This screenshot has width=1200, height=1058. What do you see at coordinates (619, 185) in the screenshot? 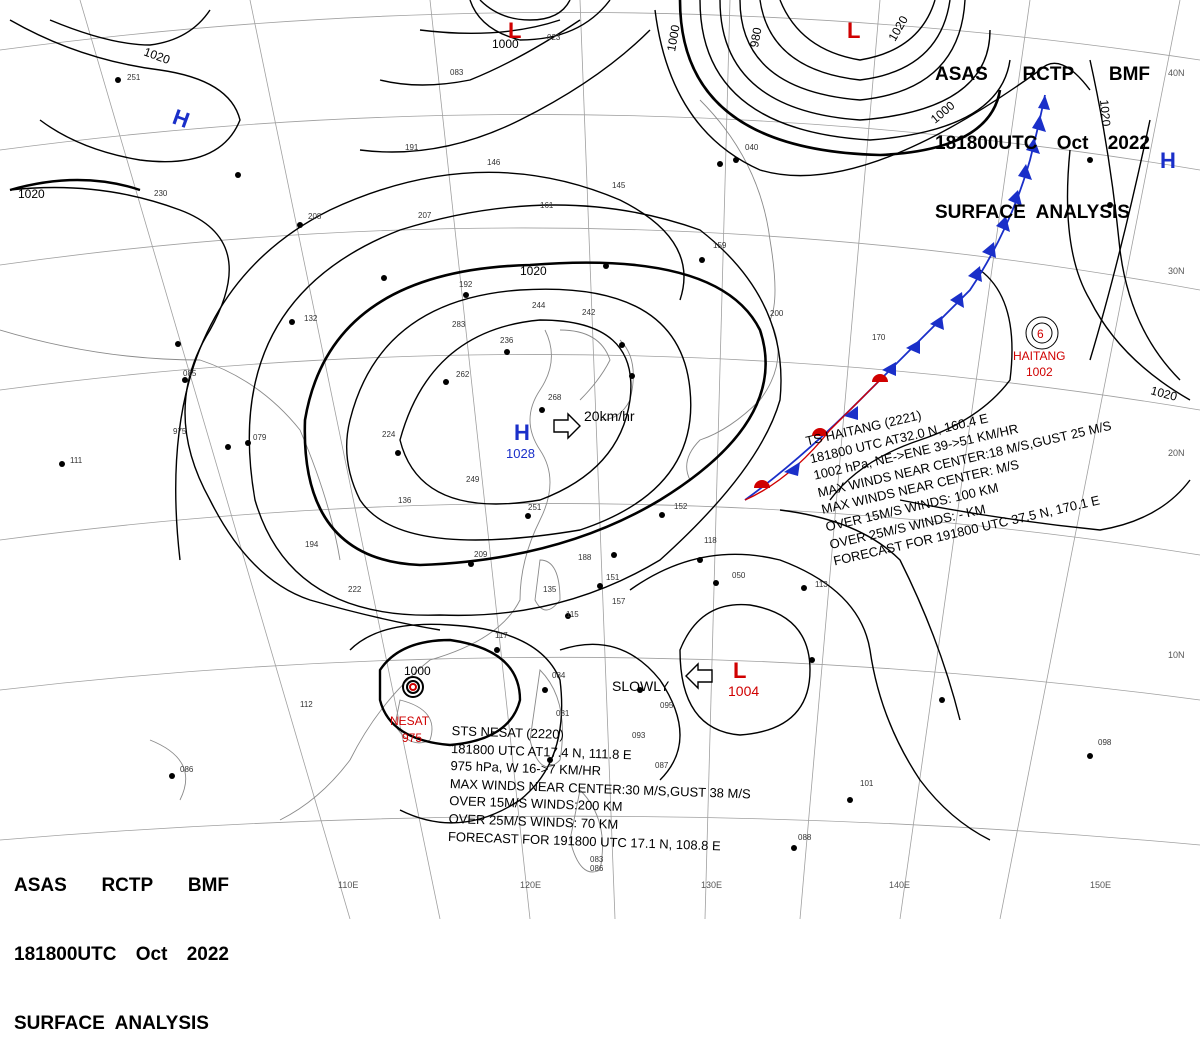
I see `station-value: 145` at bounding box center [619, 185].